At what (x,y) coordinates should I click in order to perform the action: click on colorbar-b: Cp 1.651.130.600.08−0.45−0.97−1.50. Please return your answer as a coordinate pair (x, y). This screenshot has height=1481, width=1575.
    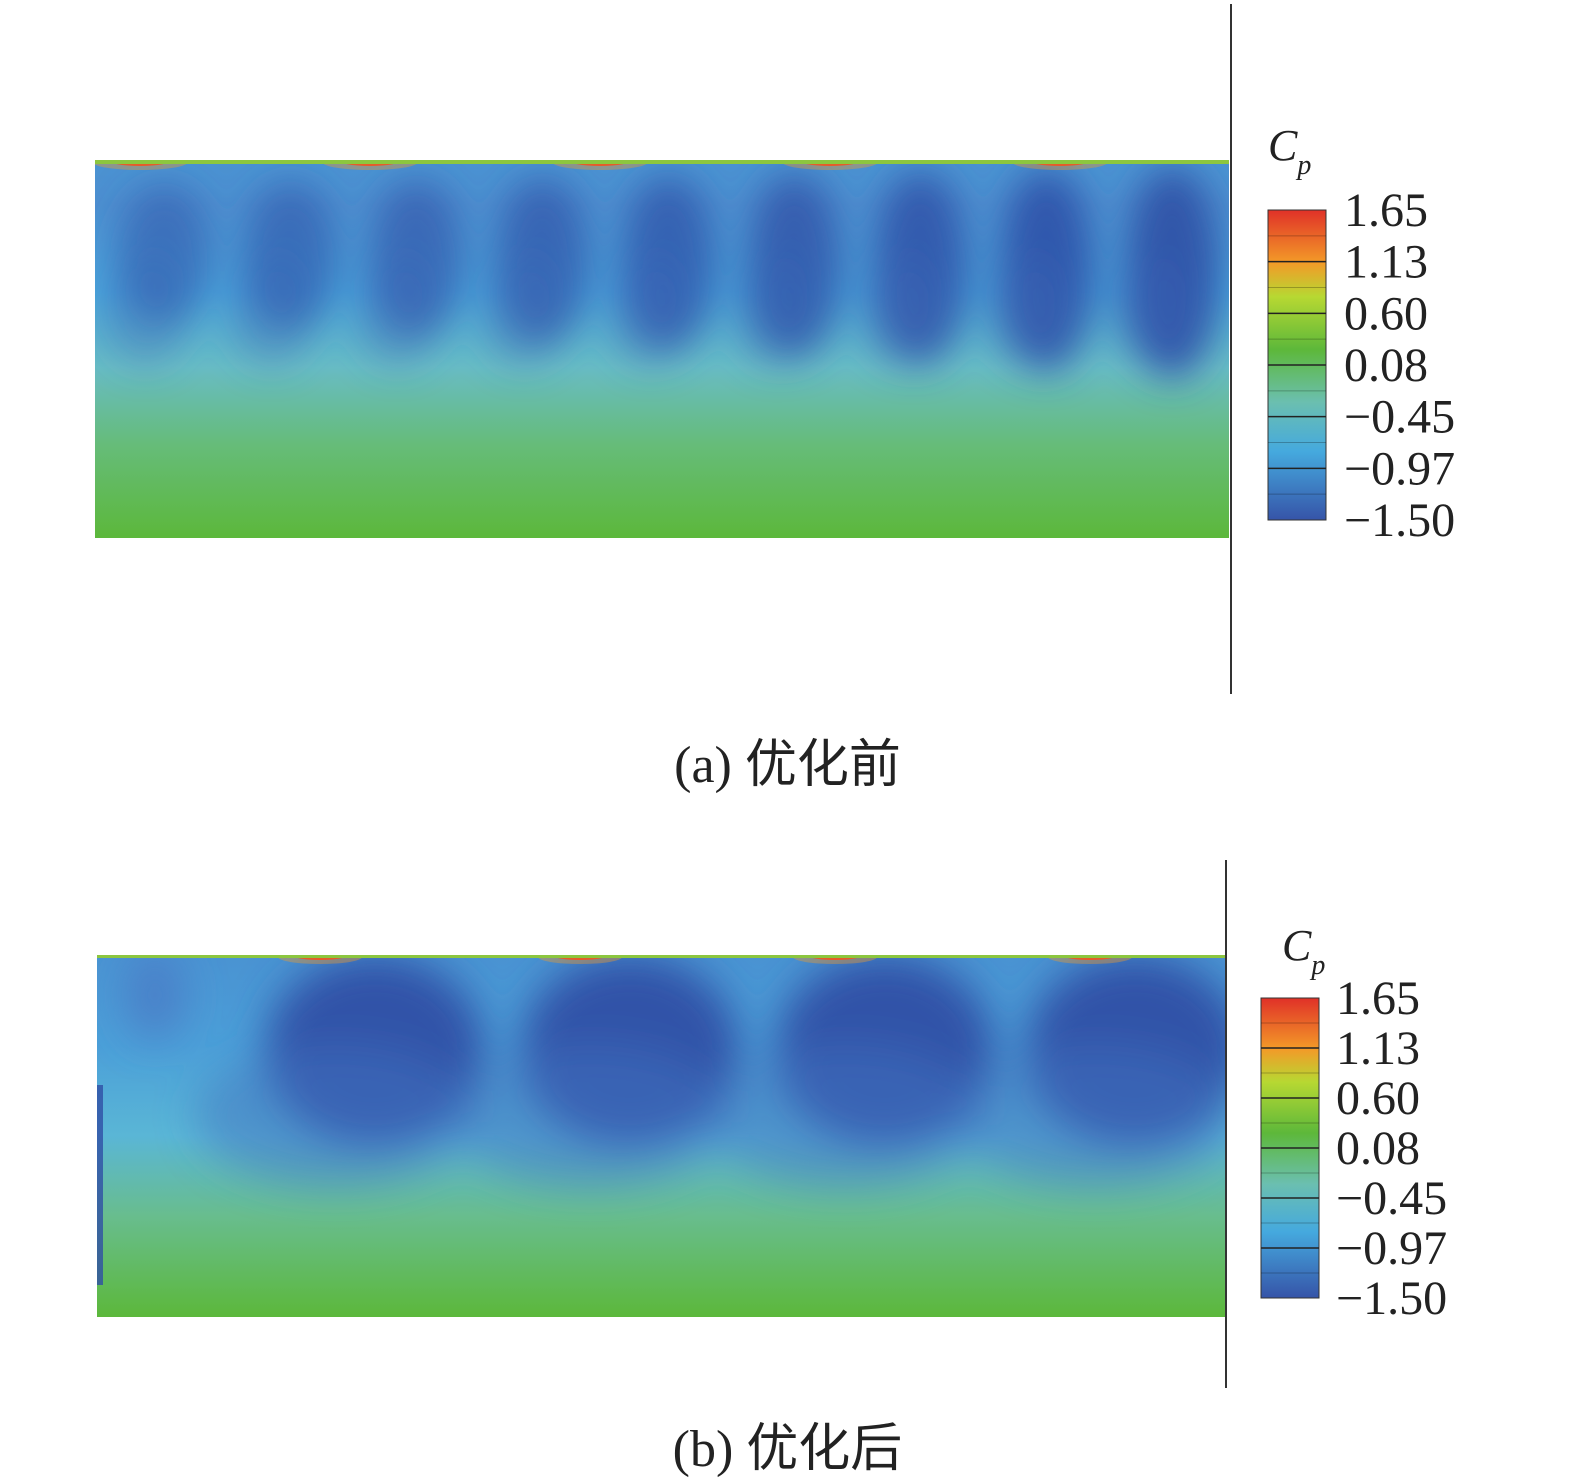
    Looking at the image, I should click on (1353, 1123).